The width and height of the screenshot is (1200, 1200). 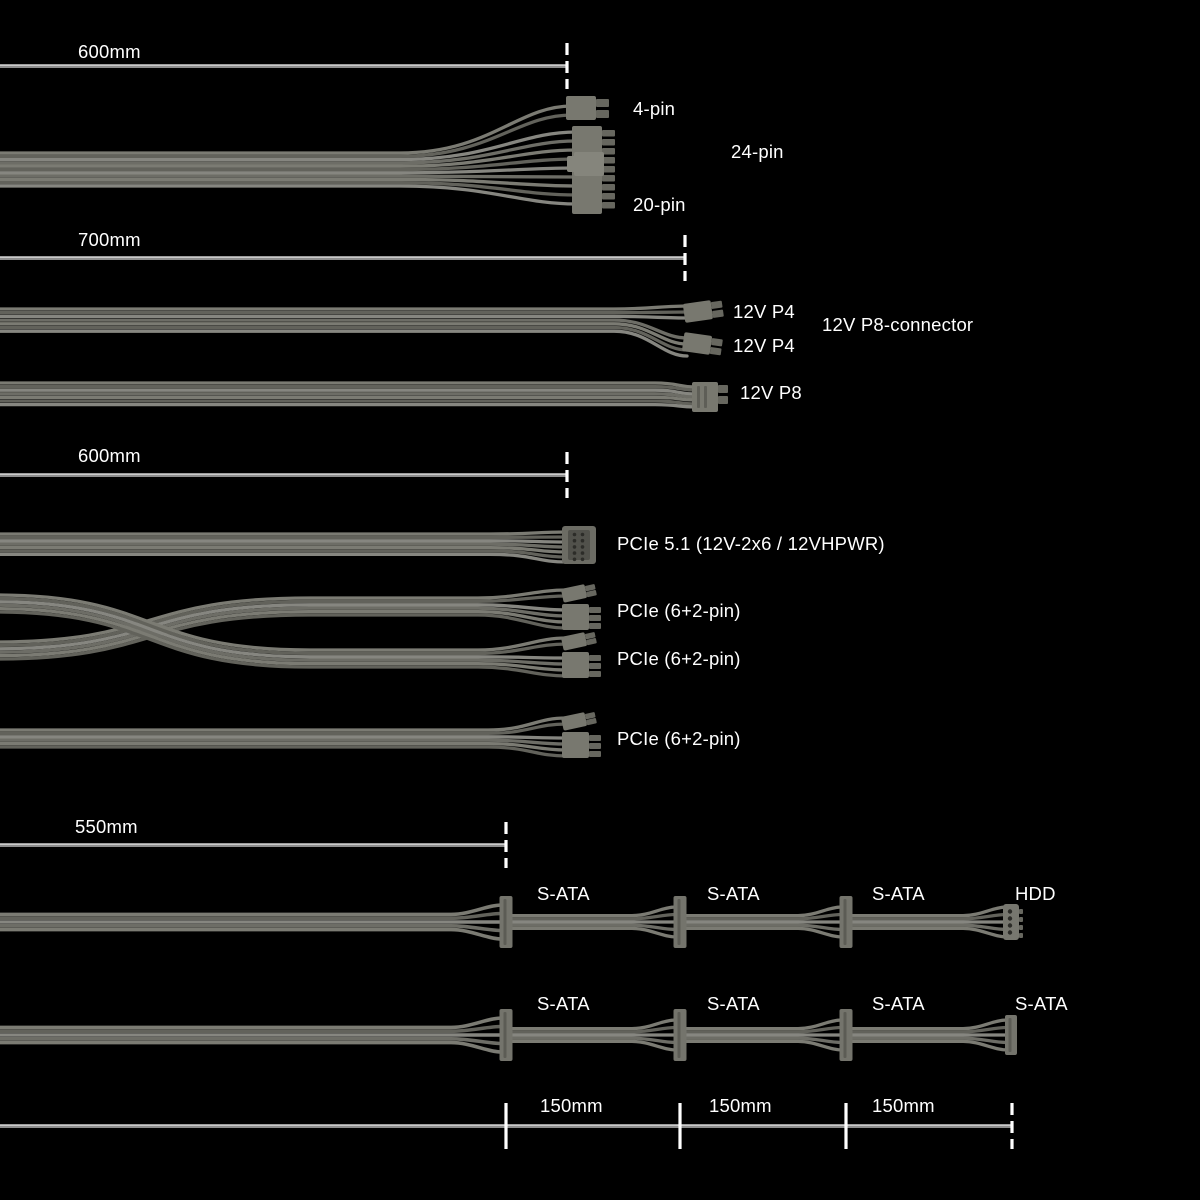 What do you see at coordinates (284, 66) in the screenshot?
I see `measure-atx-600mm` at bounding box center [284, 66].